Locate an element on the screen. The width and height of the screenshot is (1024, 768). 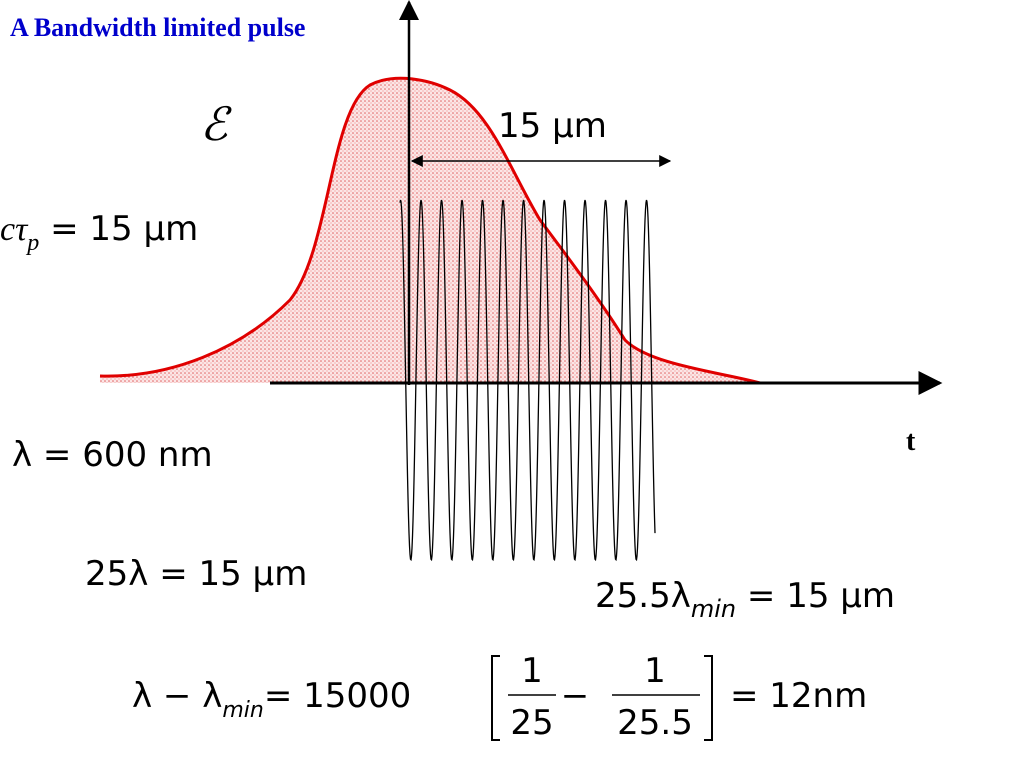
cycles: 25λ = 15 μm is located at coordinates (196, 574).